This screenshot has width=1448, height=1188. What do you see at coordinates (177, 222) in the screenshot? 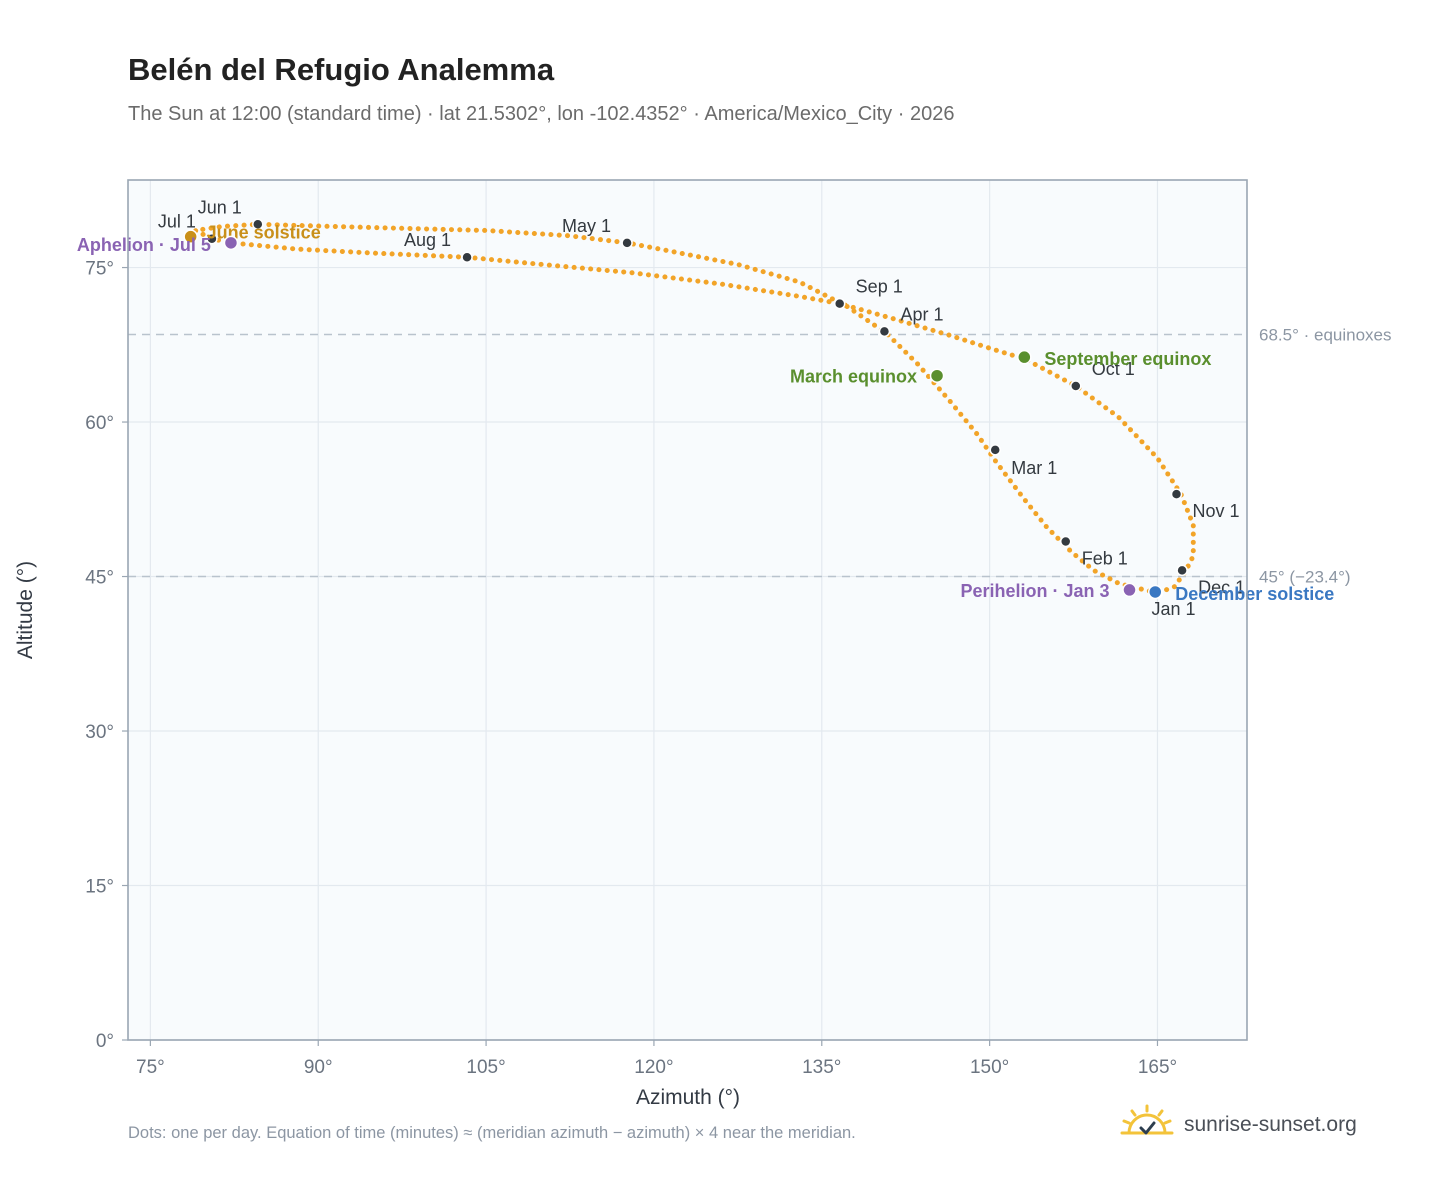
I see `month-label: Jul 1` at bounding box center [177, 222].